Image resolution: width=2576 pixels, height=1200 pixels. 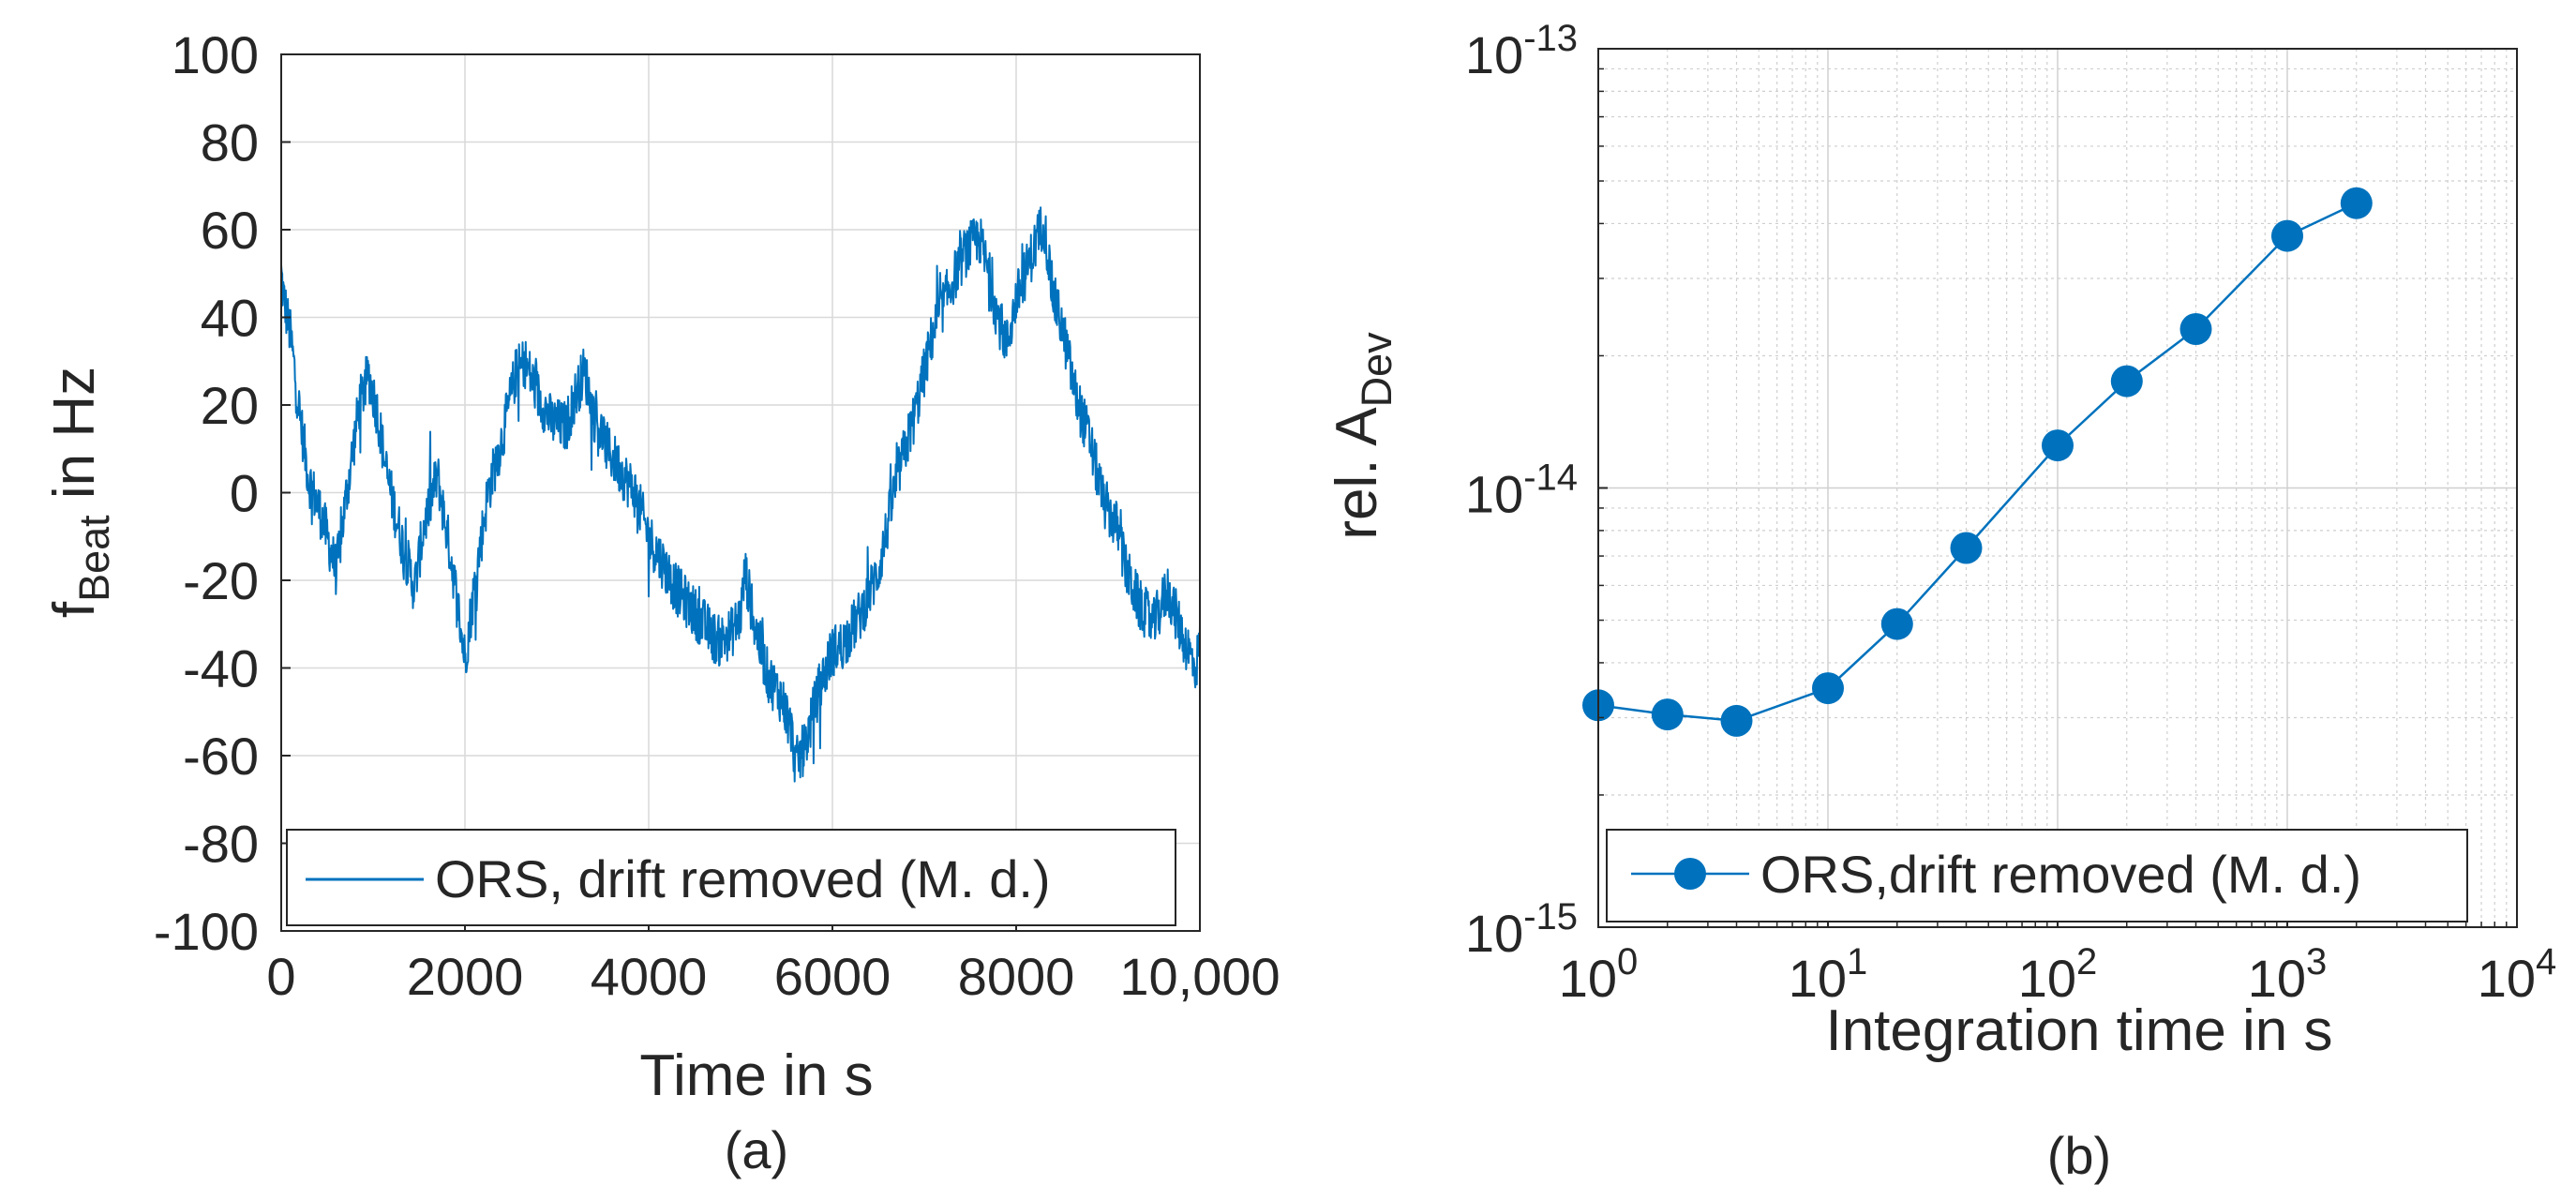 I want to click on panel-b-series-group, so click(x=1978, y=462).